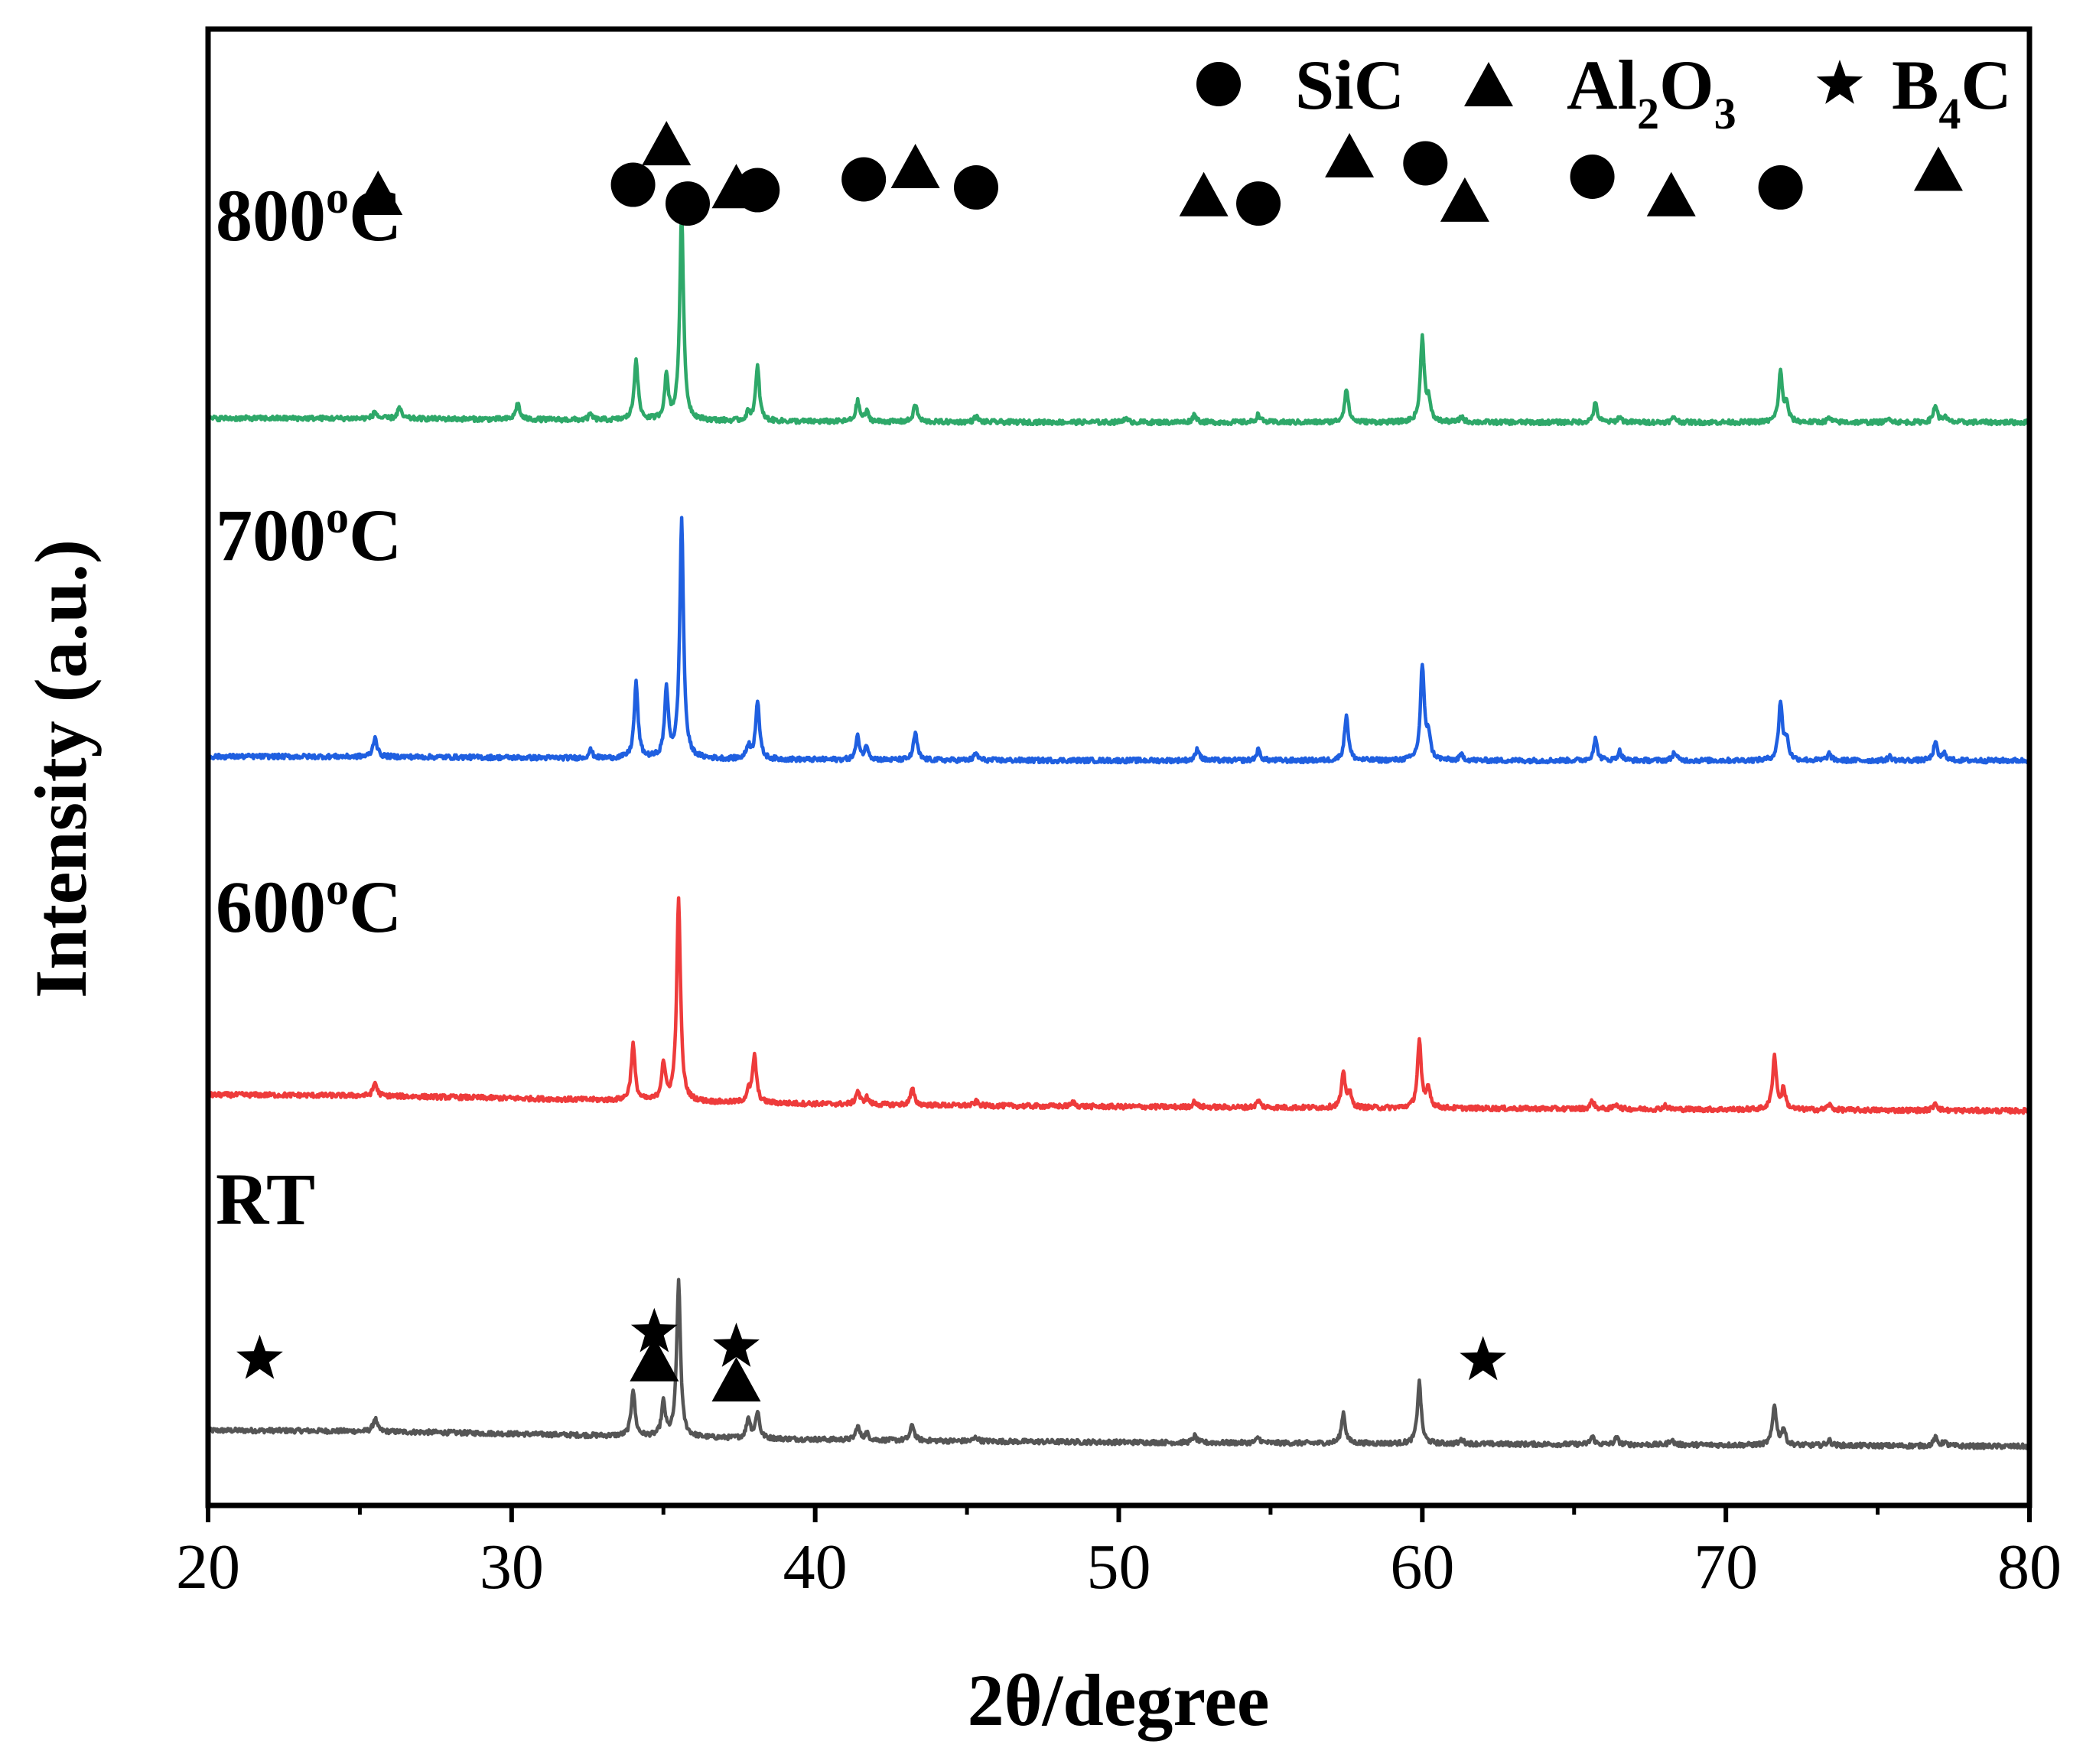  Describe the element at coordinates (1725, 113) in the screenshot. I see `legend-label-part: 3` at that location.